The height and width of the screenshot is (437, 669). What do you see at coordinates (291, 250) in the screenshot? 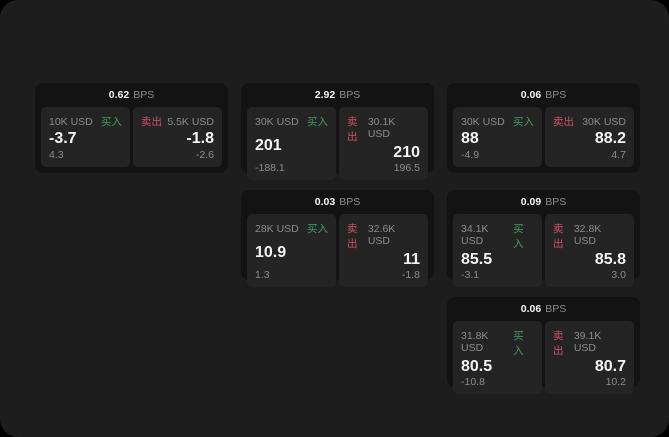
I see `buy-tile: 28K USD 买入 10.9 1.3` at bounding box center [291, 250].